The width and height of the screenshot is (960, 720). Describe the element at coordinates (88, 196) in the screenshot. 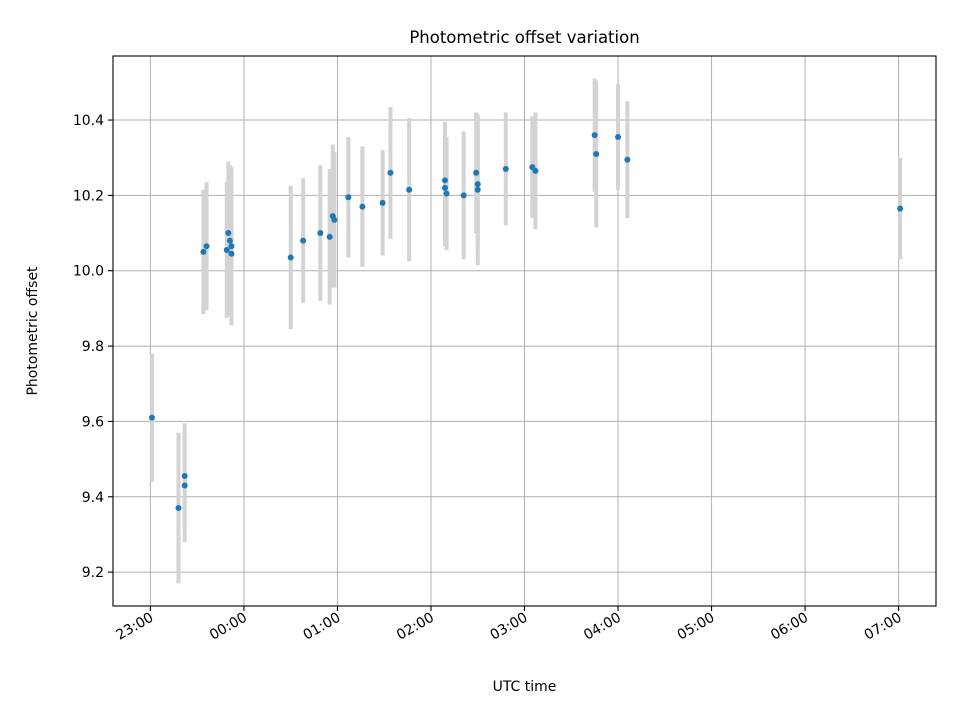

I see `y-tick-label: 10.2` at that location.